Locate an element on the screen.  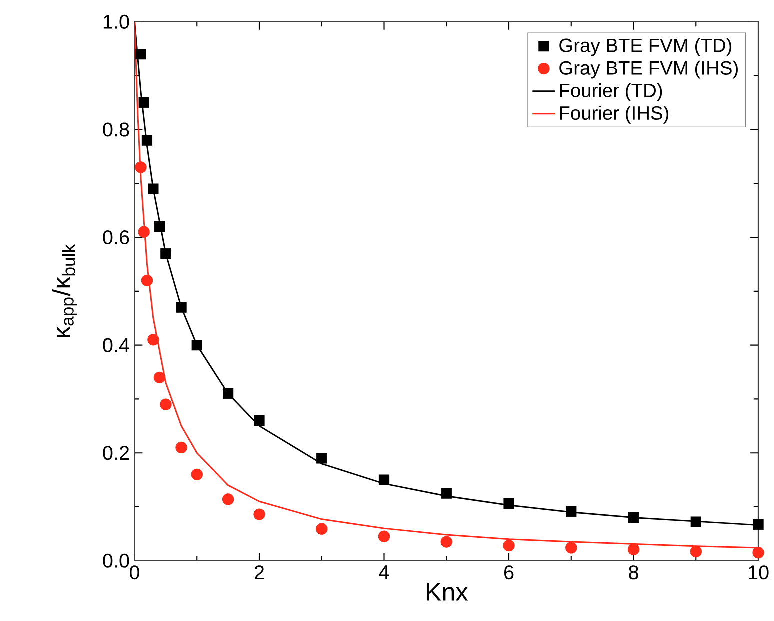
legend-label: Gray BTE FVM (TD) is located at coordinates (646, 47).